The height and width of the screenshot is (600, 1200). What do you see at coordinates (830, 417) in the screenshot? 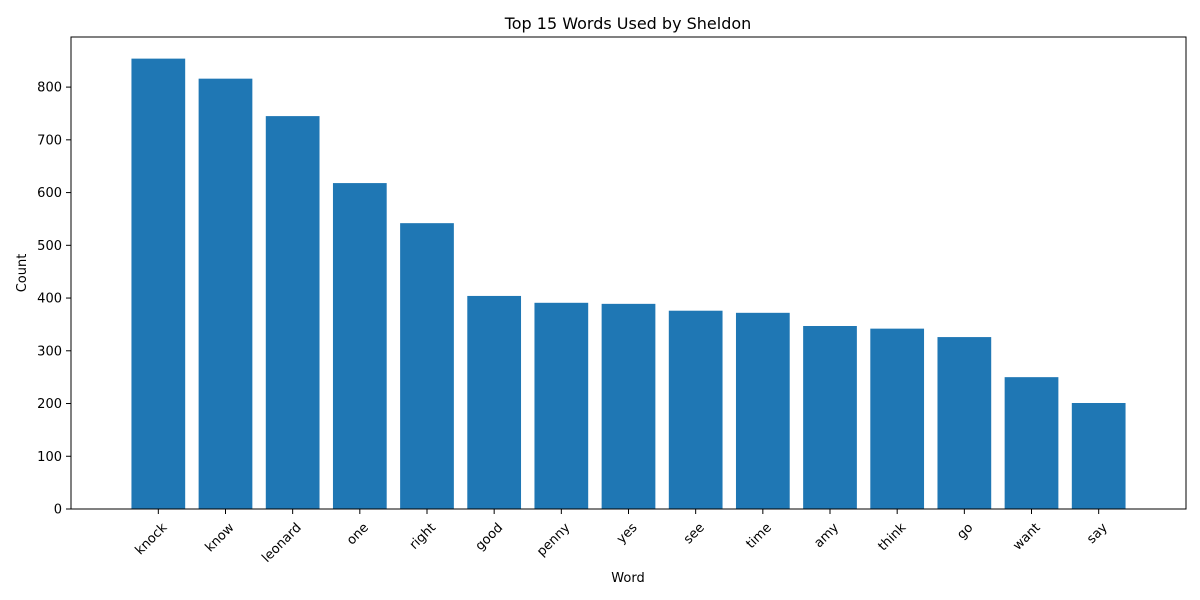
I see `bar-amy` at bounding box center [830, 417].